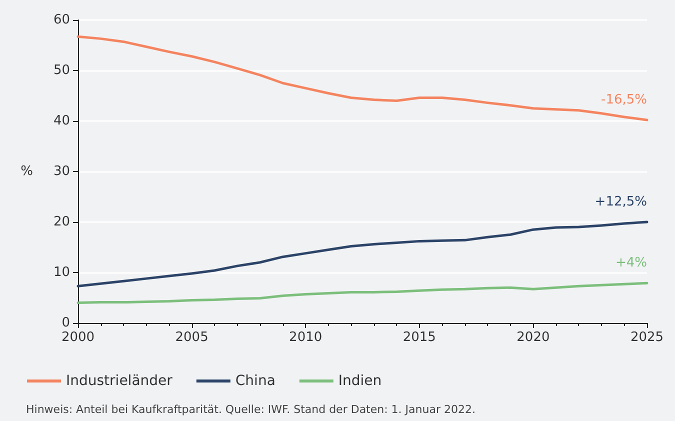  Describe the element at coordinates (255, 381) in the screenshot. I see `legend-label: China` at that location.